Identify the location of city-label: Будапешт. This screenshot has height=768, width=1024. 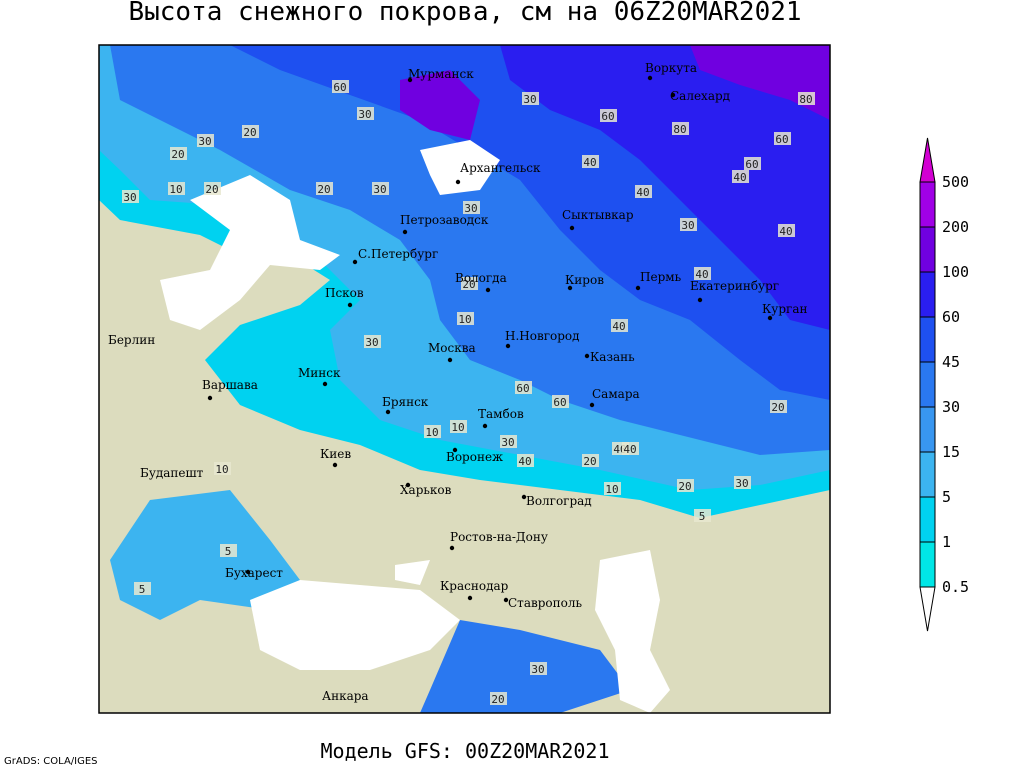
(172, 473).